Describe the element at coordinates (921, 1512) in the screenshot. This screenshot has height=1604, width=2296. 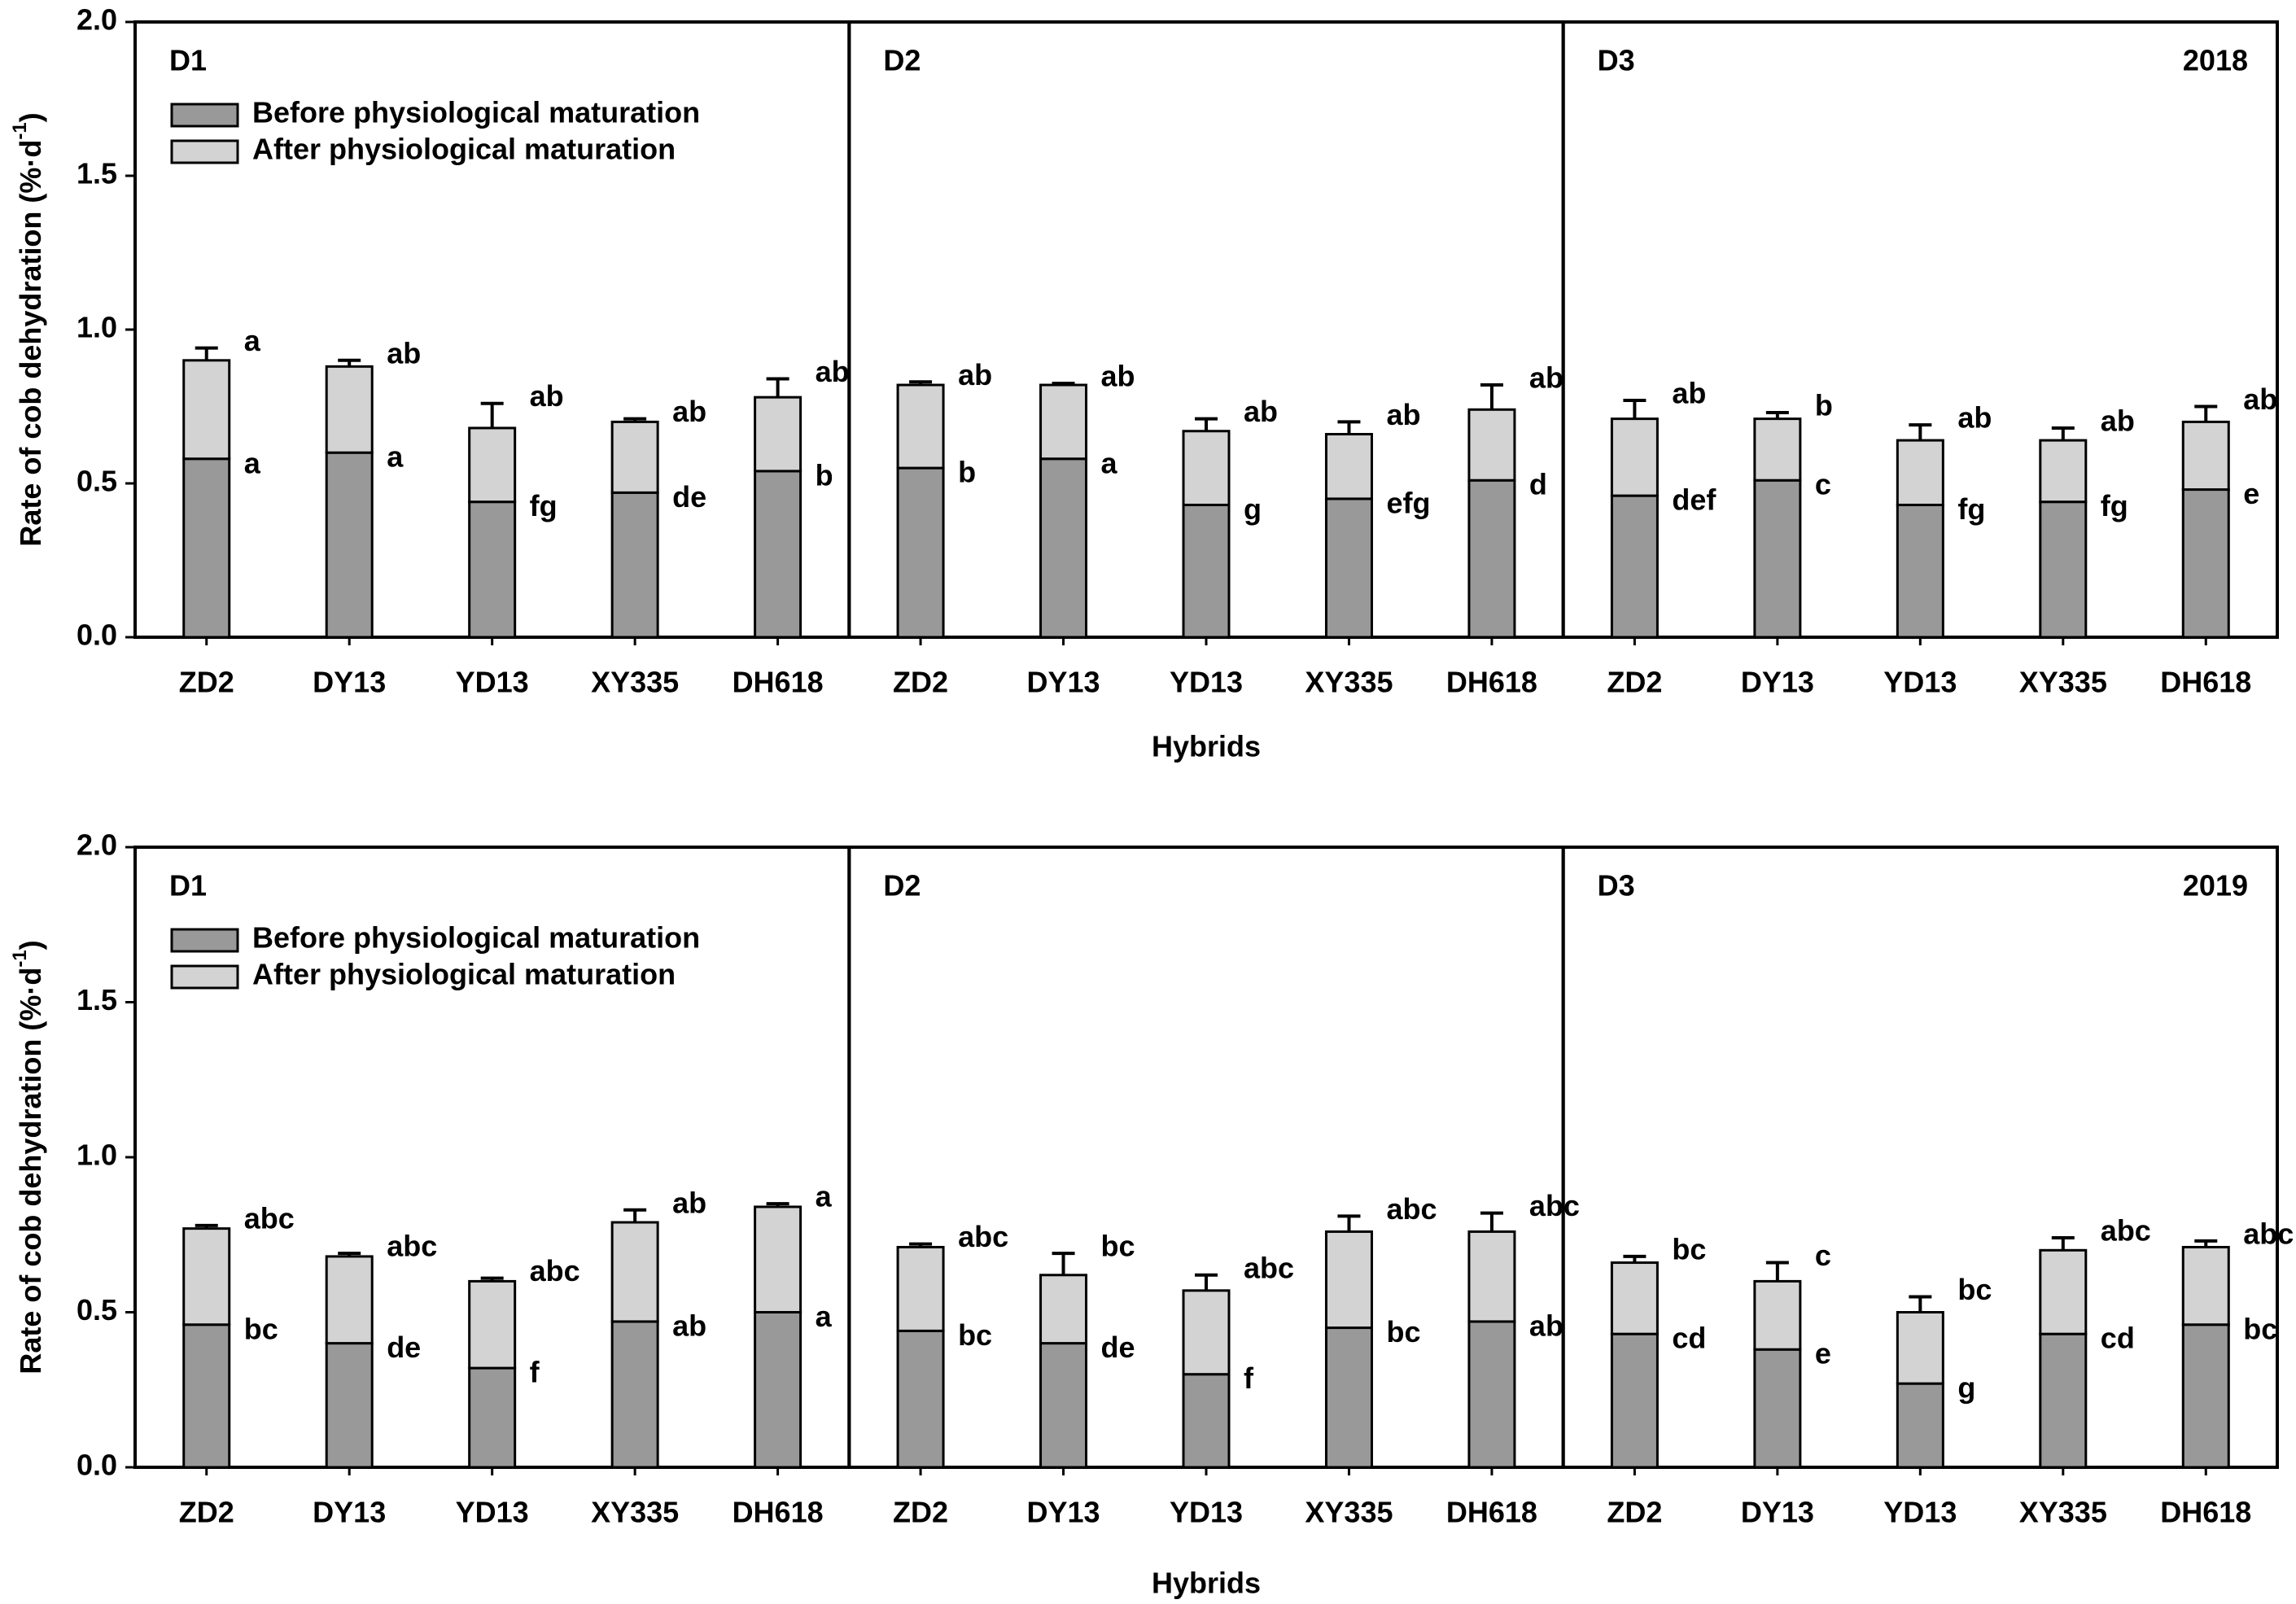
I see `x-tick-label: ZD2` at that location.